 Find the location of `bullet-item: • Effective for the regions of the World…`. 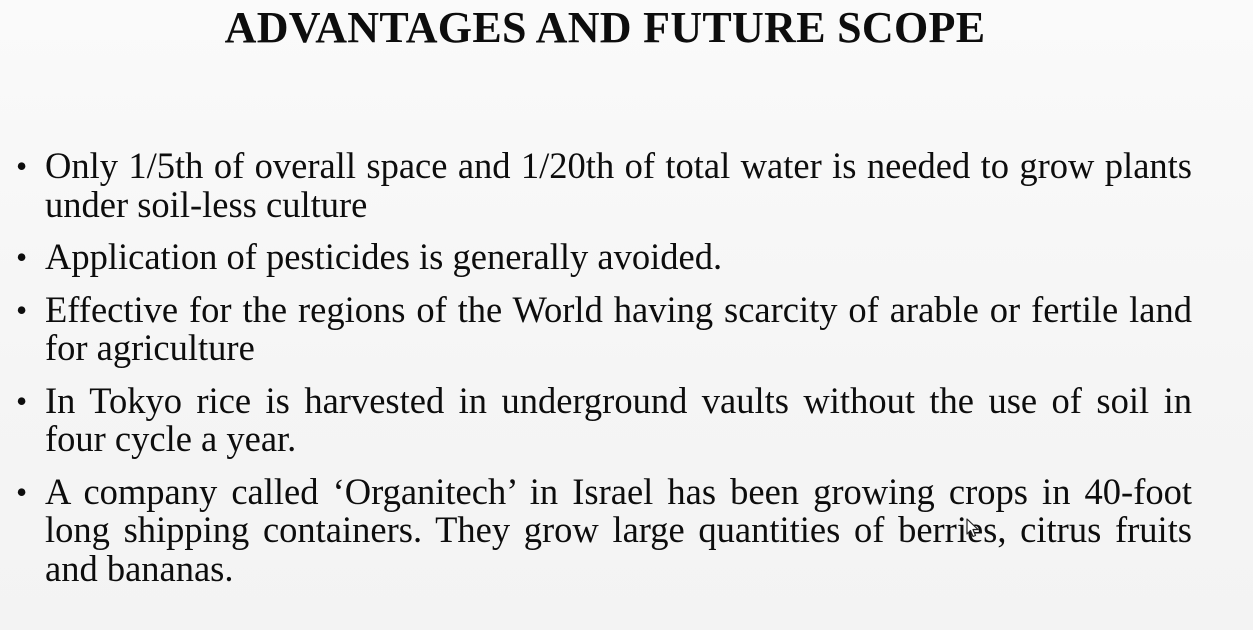

bullet-item: • Effective for the regions of the World… is located at coordinates (603, 328).